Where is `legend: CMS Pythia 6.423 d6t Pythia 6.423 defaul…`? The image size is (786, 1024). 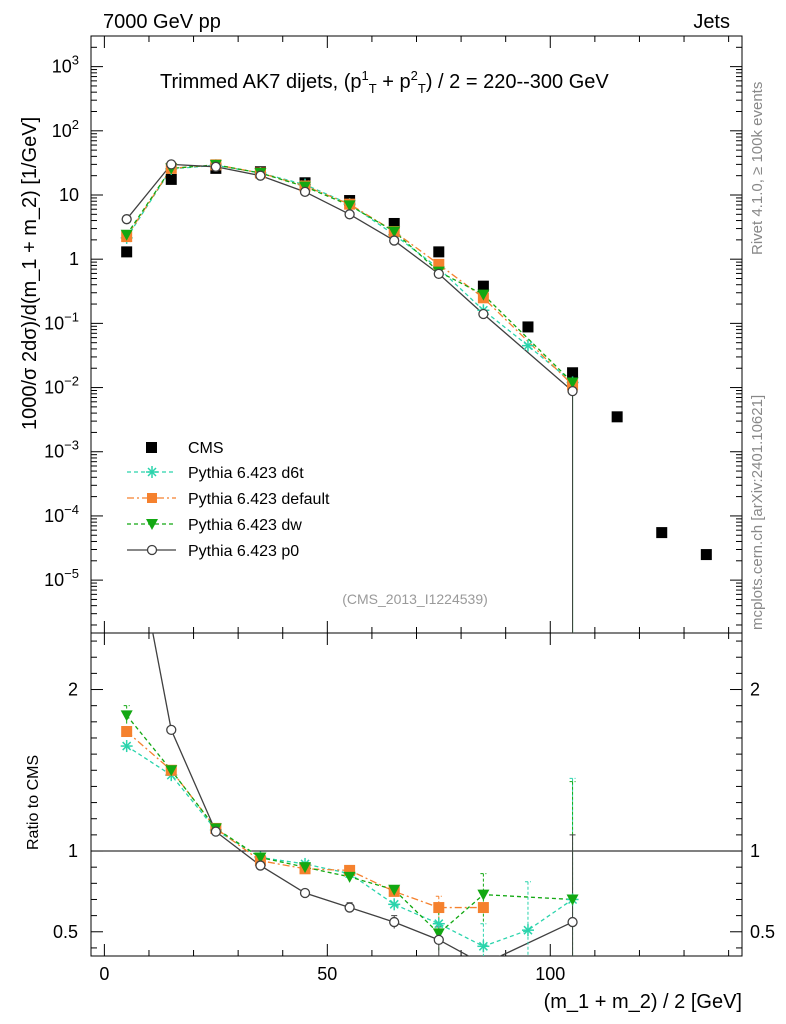 legend: CMS Pythia 6.423 d6t Pythia 6.423 defaul… is located at coordinates (228, 500).